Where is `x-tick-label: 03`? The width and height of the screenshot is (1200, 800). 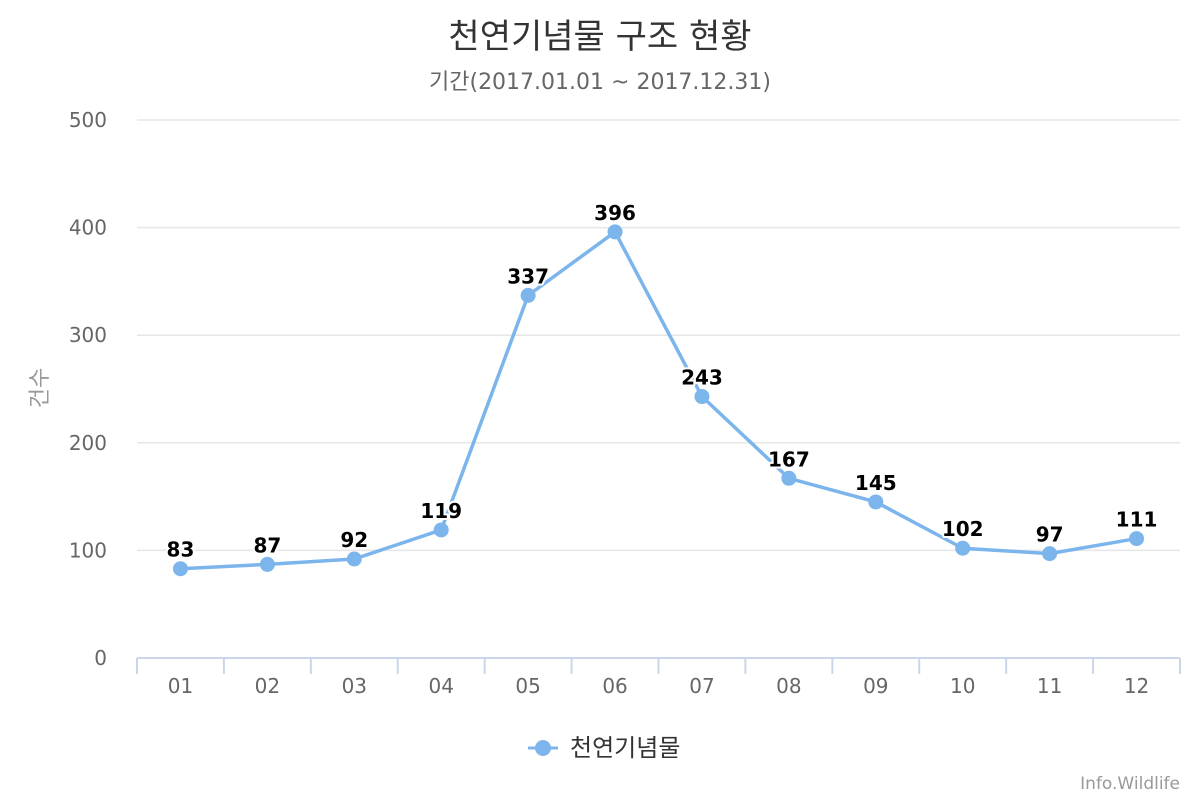
x-tick-label: 03 is located at coordinates (354, 686).